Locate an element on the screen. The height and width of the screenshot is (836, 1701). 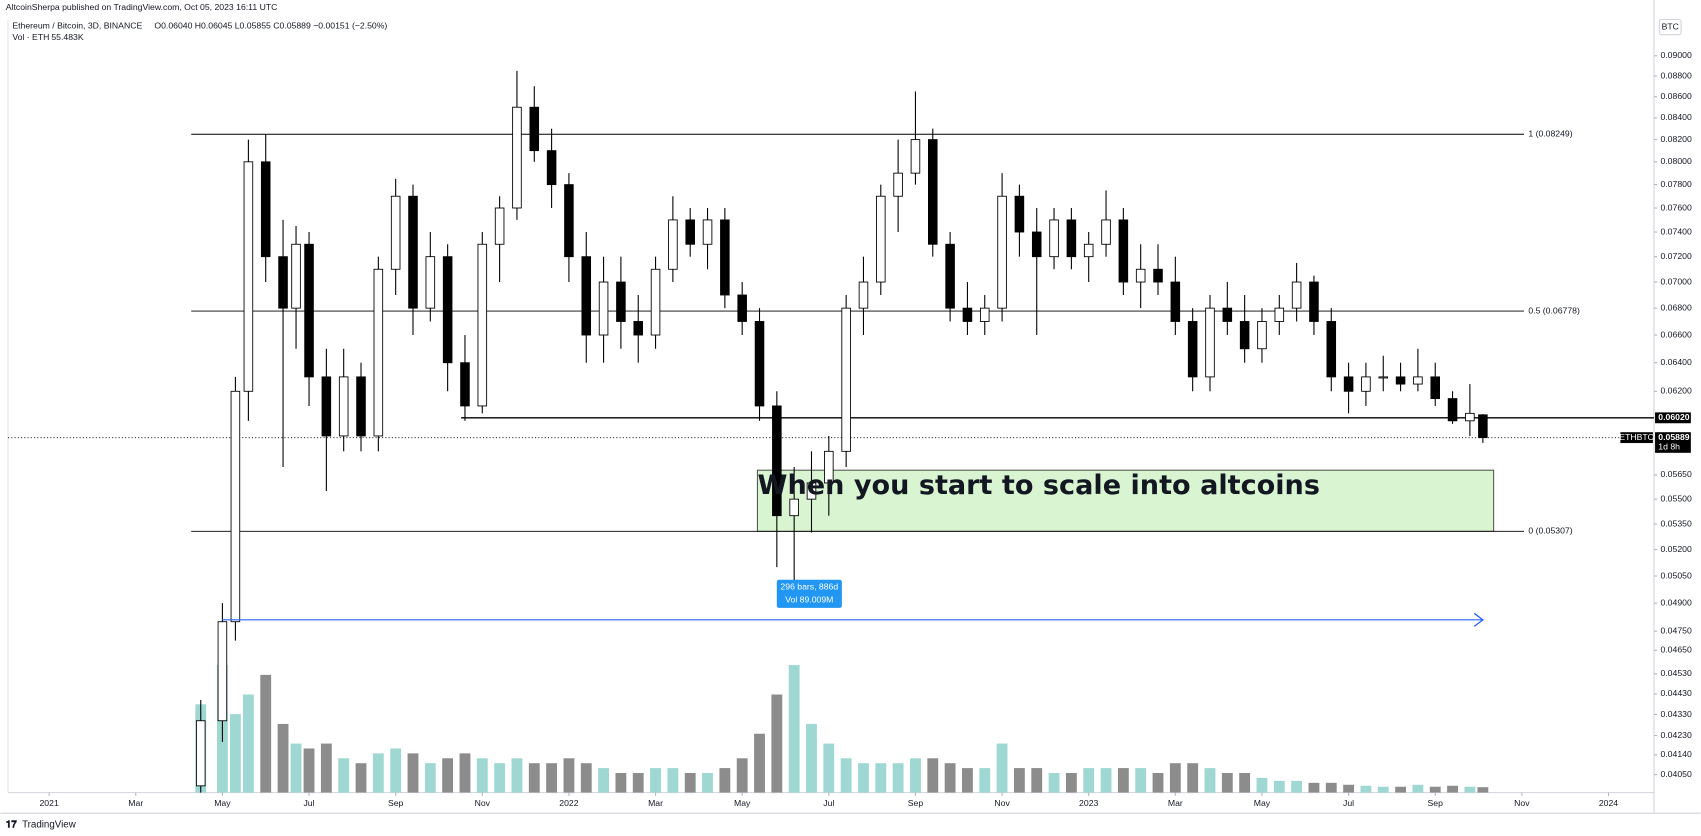
zone-text: When you start to scale into altcoins is located at coordinates (1039, 485).